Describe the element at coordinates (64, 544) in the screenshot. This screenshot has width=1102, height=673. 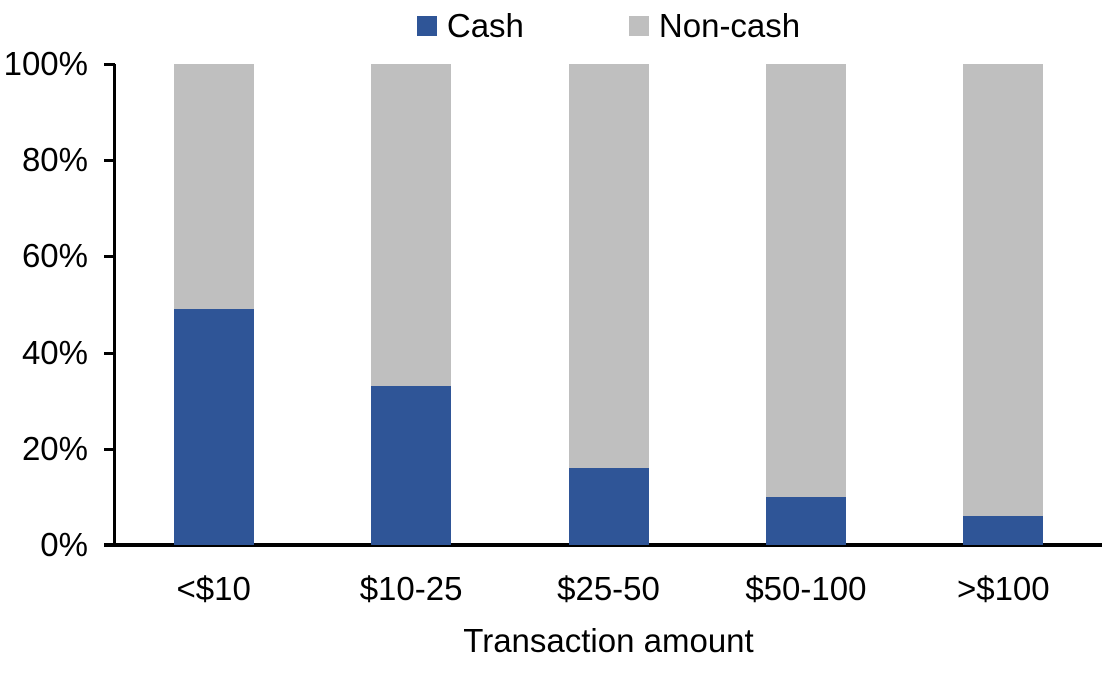
I see `y-tick-label: 0%` at that location.